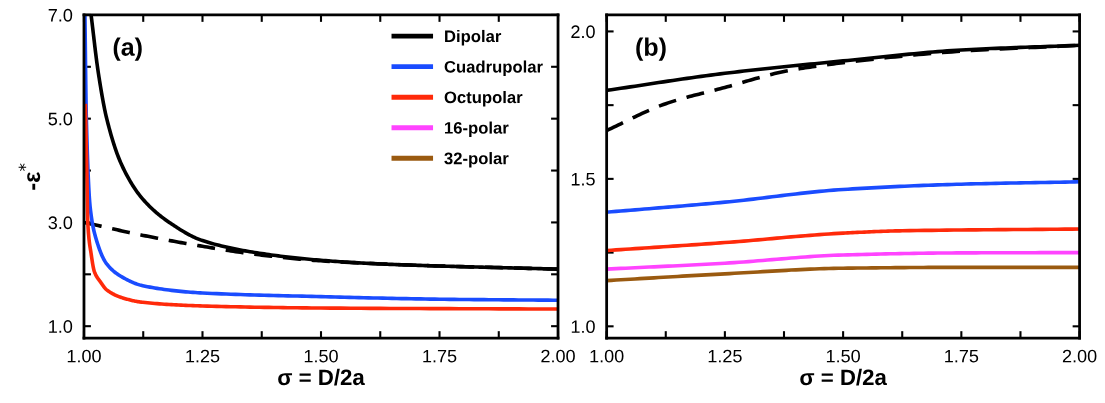  I want to click on annotation: (a), so click(127, 49).